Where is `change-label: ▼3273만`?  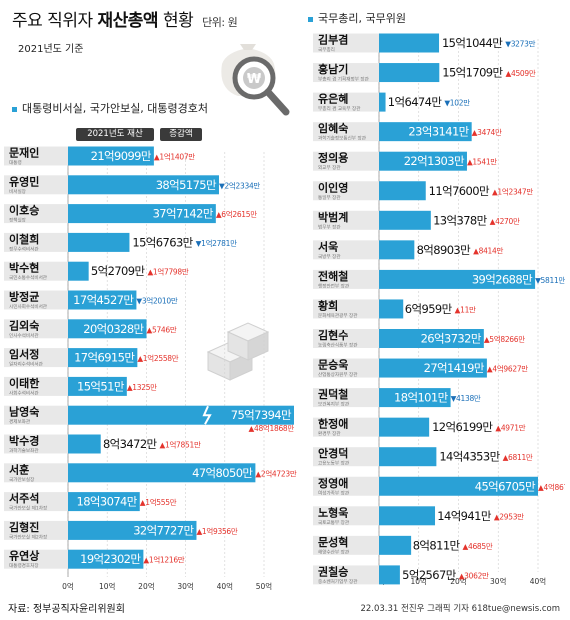
change-label: ▼3273만 is located at coordinates (520, 44).